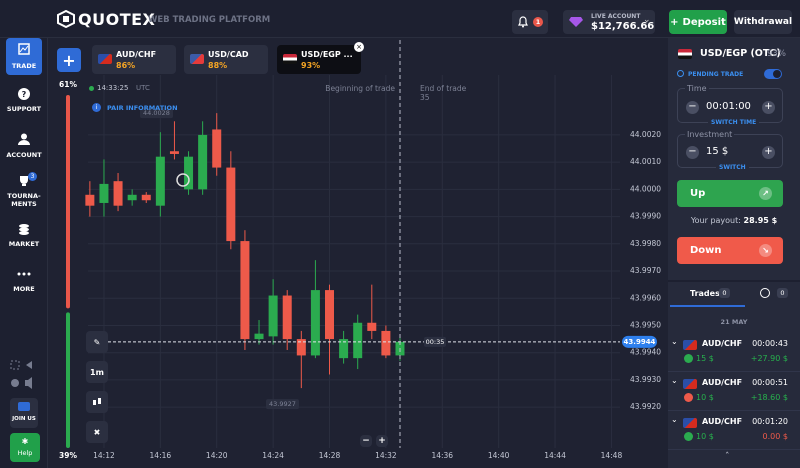  Describe the element at coordinates (25, 375) in the screenshot. I see `settings-icons` at that location.